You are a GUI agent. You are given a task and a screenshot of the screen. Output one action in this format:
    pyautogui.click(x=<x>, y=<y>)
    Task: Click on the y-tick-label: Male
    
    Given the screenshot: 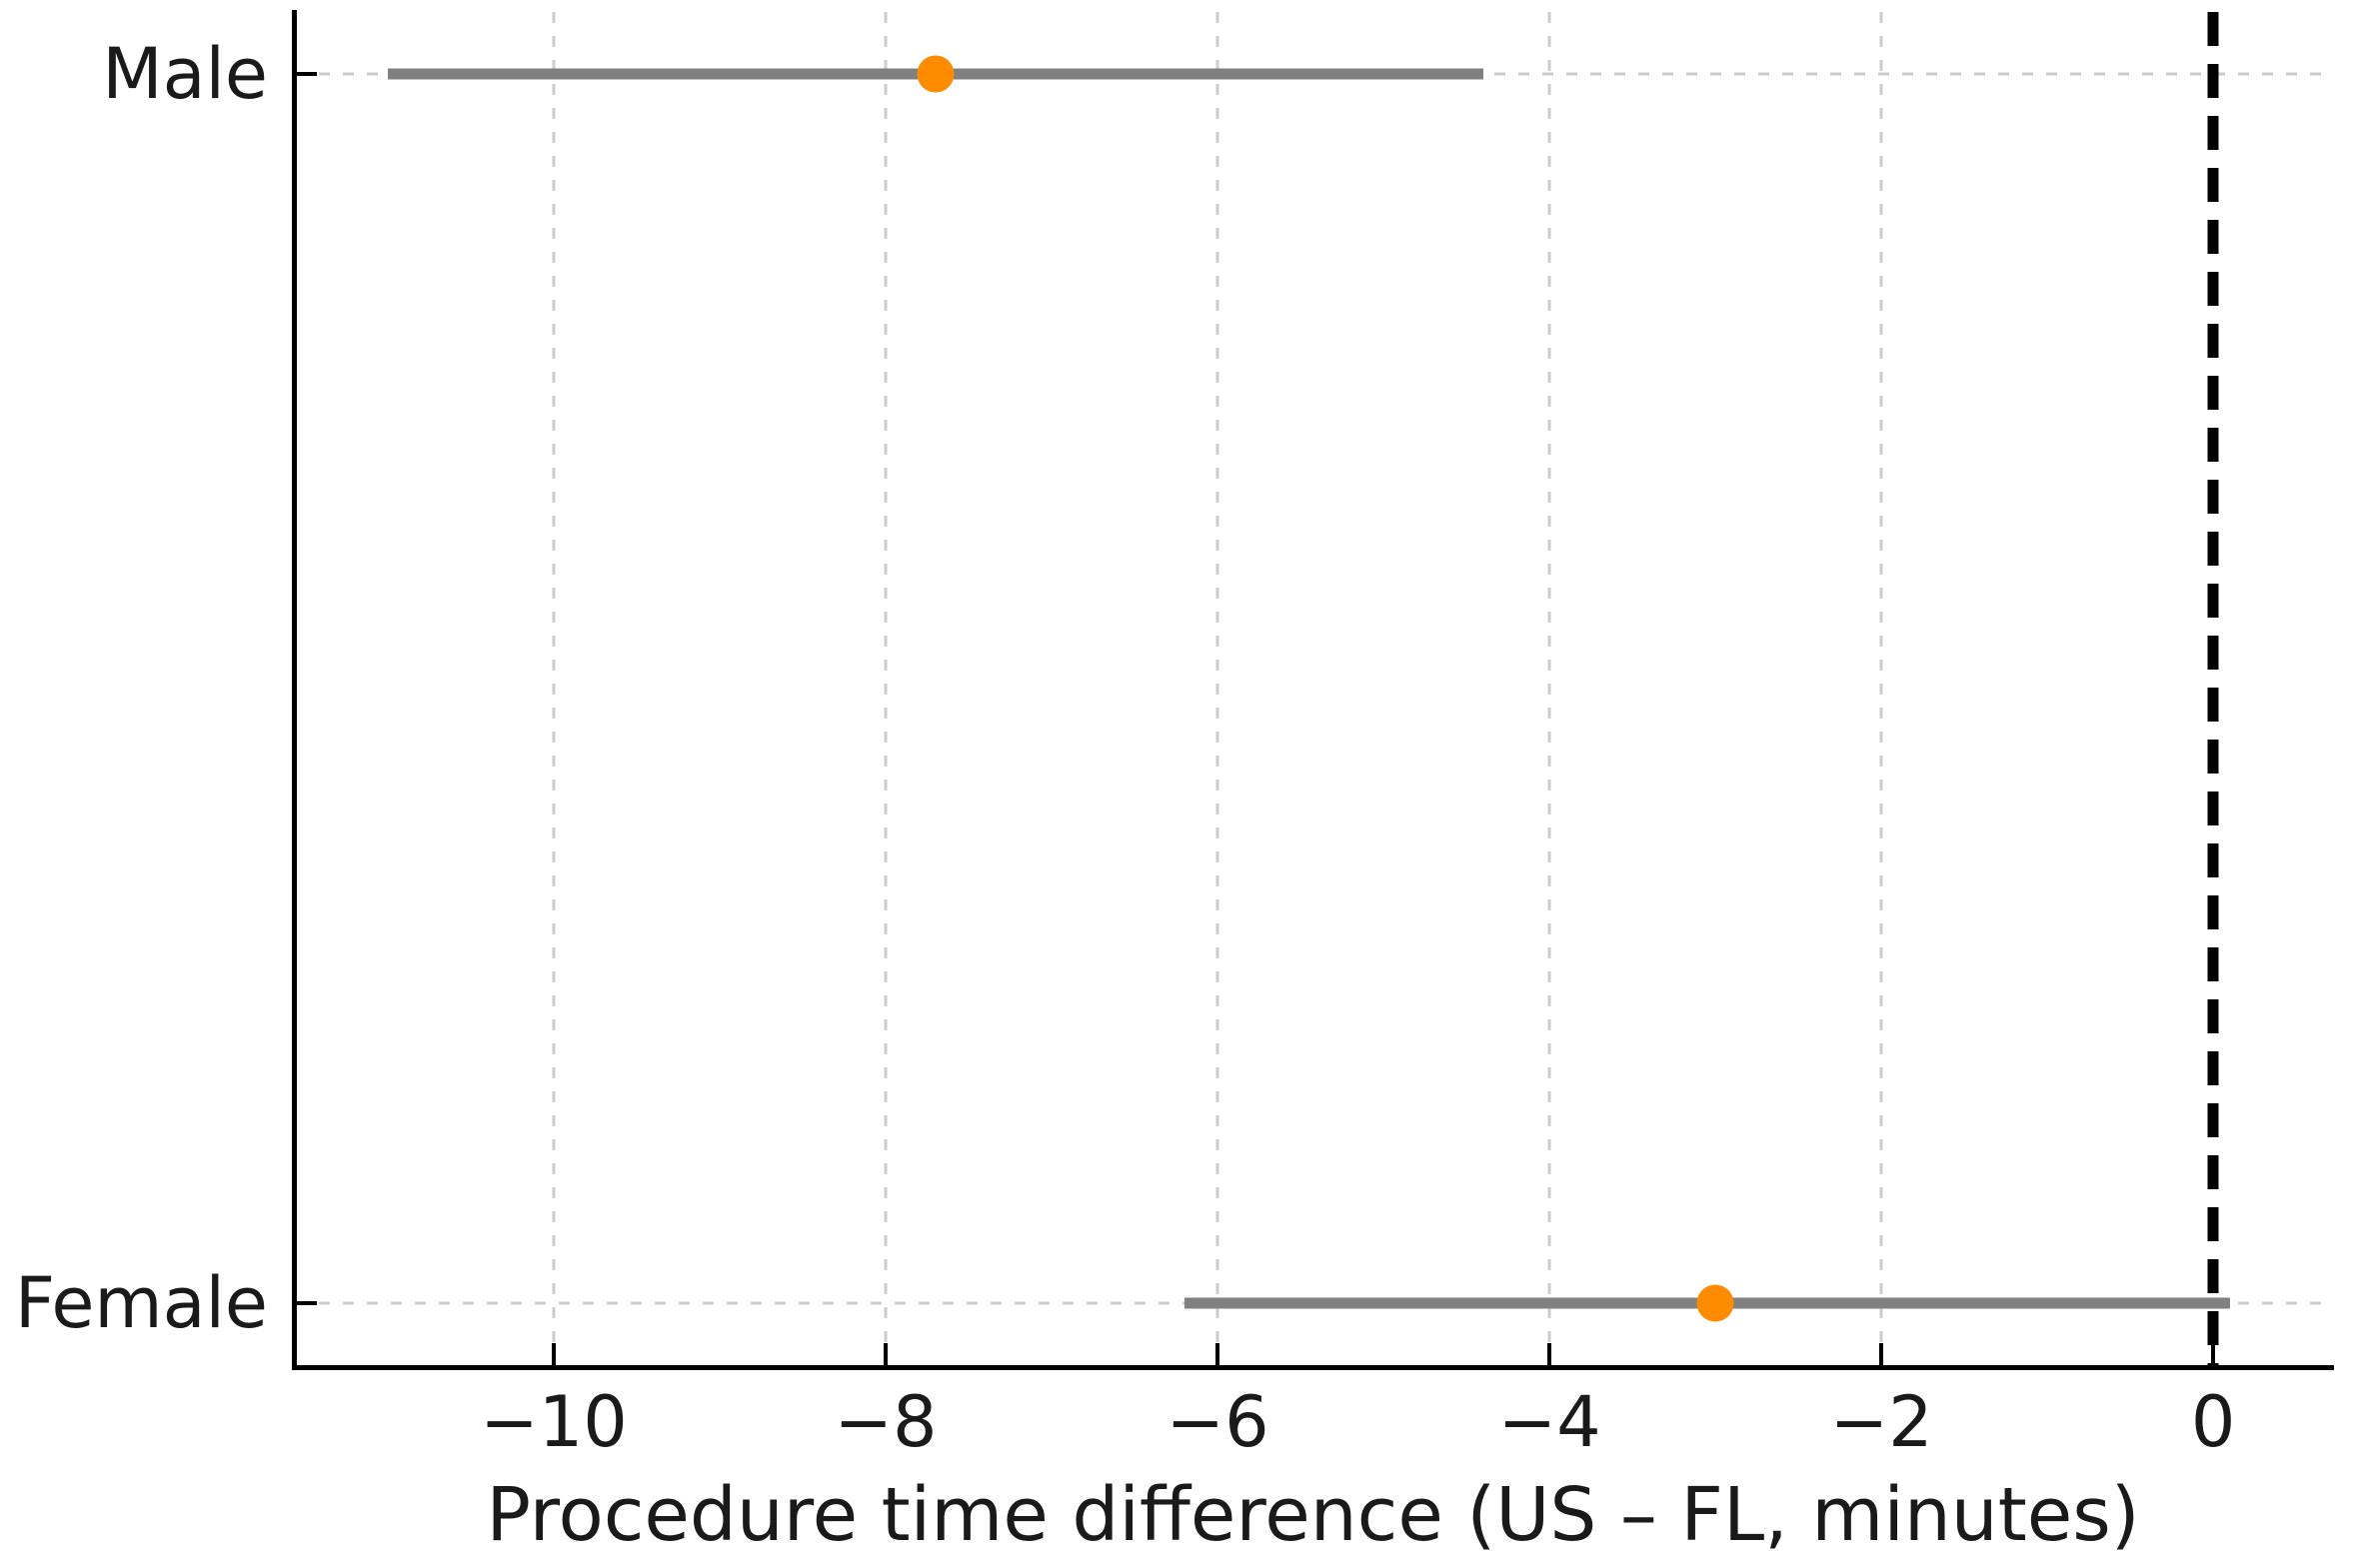 What is the action you would take?
    pyautogui.click(x=185, y=73)
    